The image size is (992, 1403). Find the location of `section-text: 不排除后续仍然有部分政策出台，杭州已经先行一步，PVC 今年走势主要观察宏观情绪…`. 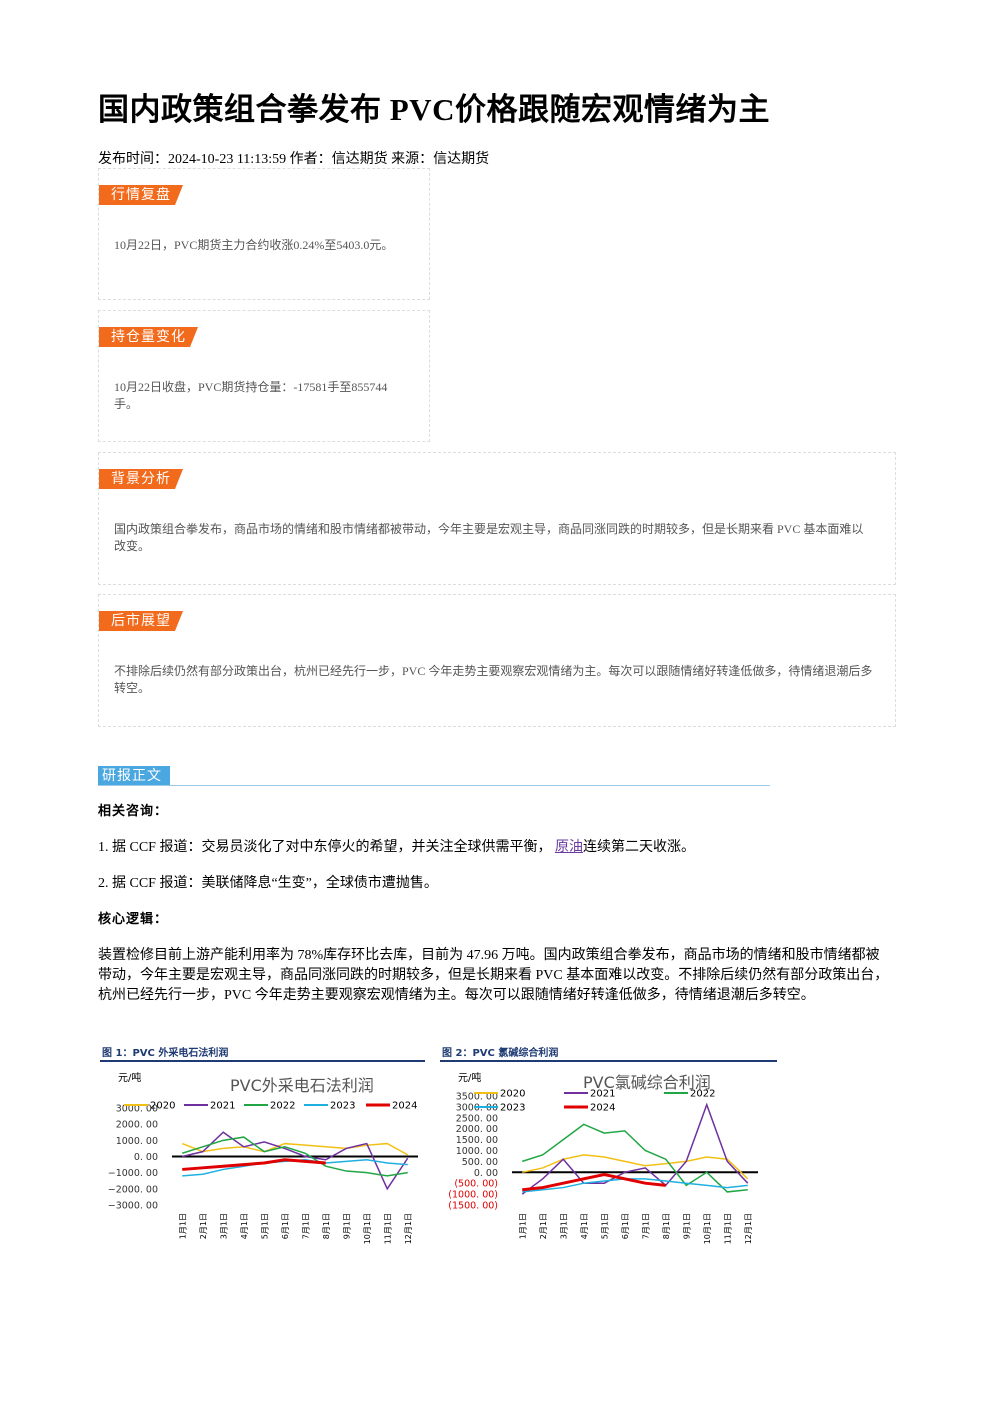

section-text: 不排除后续仍然有部分政策出台，杭州已经先行一步，PVC 今年走势主要观察宏观情绪… is located at coordinates (493, 679).